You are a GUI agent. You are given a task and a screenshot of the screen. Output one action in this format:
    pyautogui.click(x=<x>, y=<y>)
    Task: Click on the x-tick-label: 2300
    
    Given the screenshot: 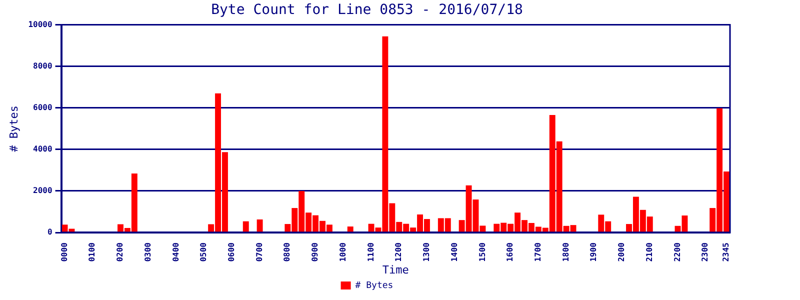 What is the action you would take?
    pyautogui.click(x=705, y=252)
    